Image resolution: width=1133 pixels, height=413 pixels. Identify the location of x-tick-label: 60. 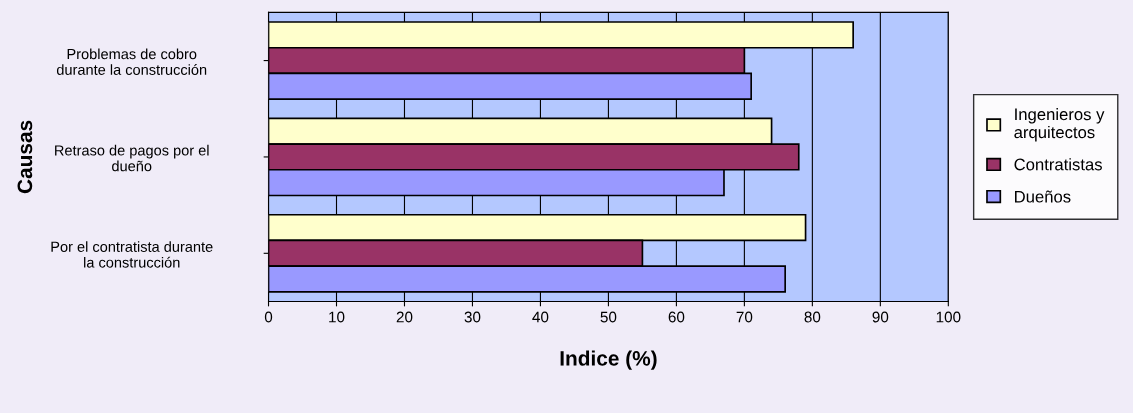
(676, 317).